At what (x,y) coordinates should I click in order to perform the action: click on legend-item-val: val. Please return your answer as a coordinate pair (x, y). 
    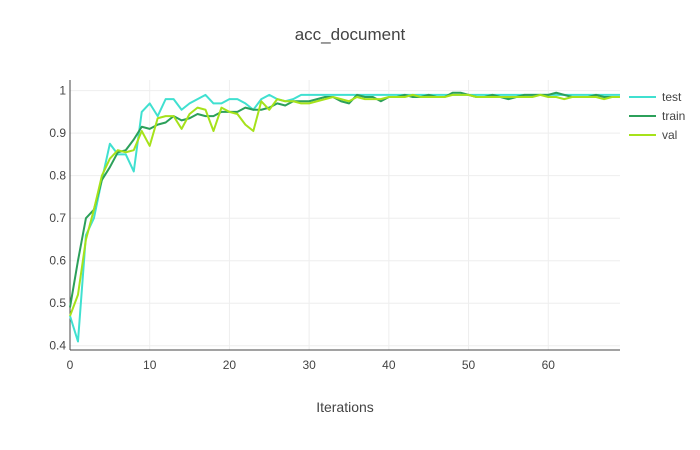
    Looking at the image, I should click on (653, 135).